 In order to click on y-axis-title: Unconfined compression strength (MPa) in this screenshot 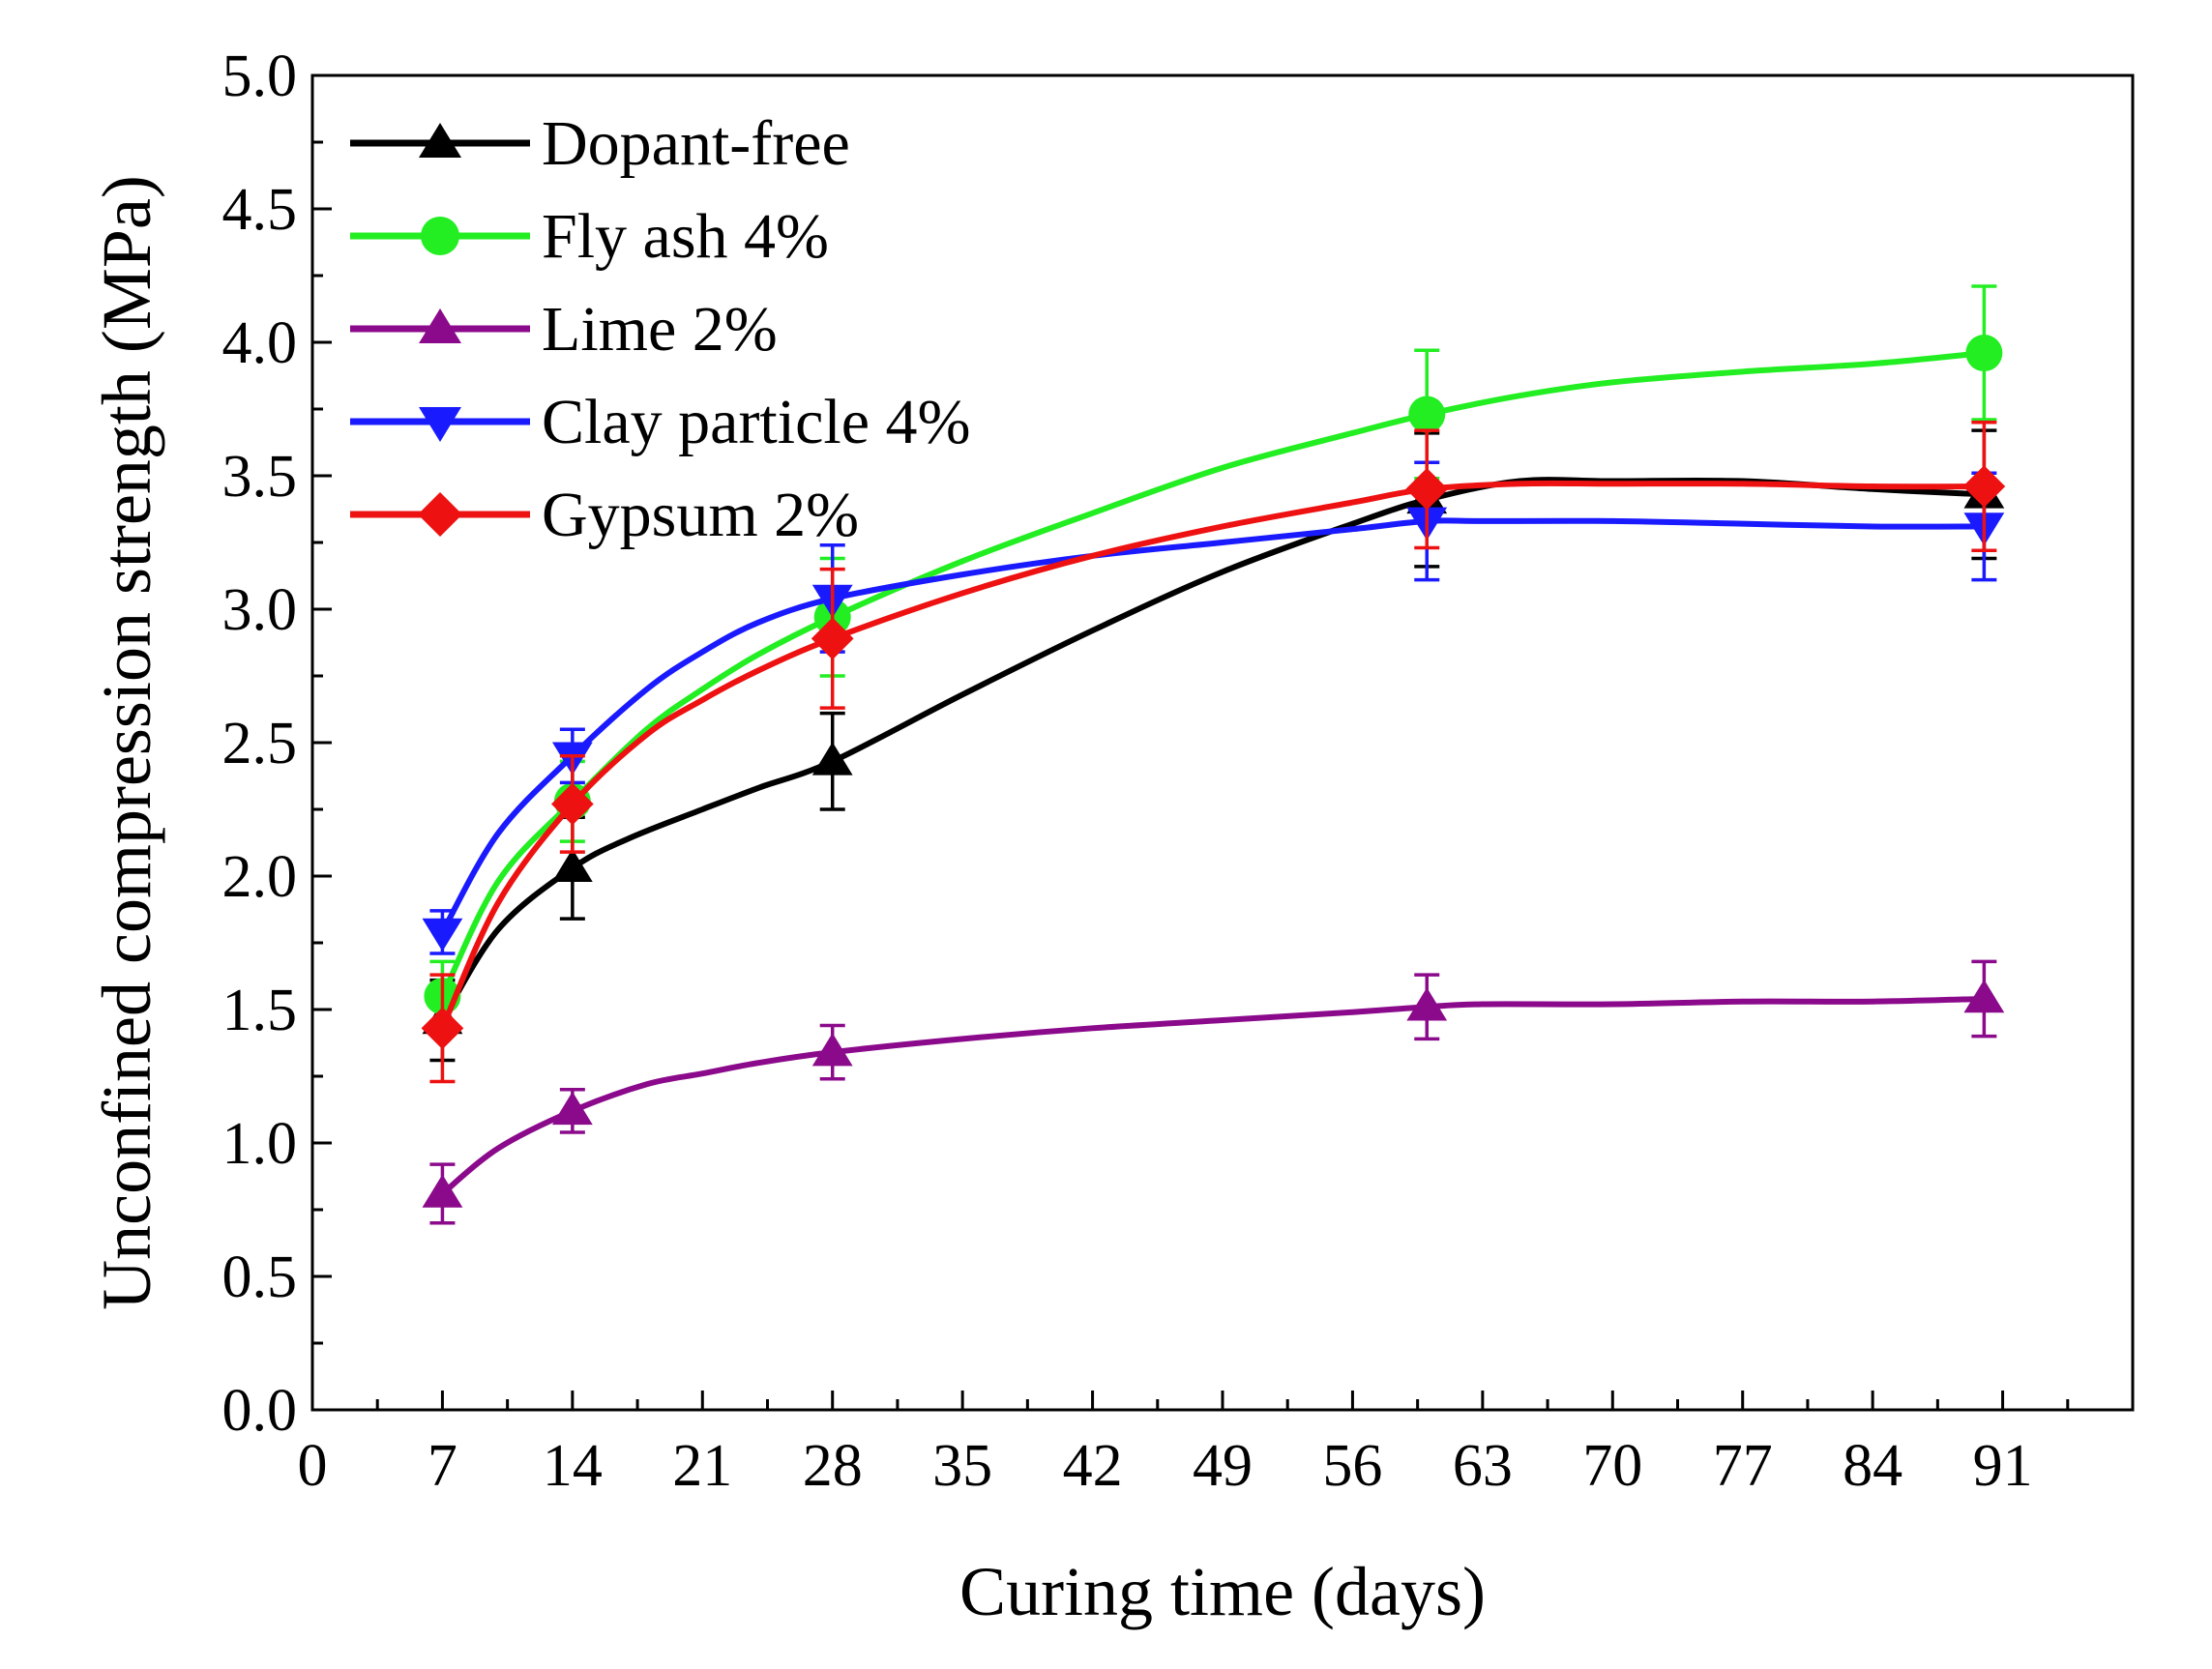, I will do `click(127, 742)`.